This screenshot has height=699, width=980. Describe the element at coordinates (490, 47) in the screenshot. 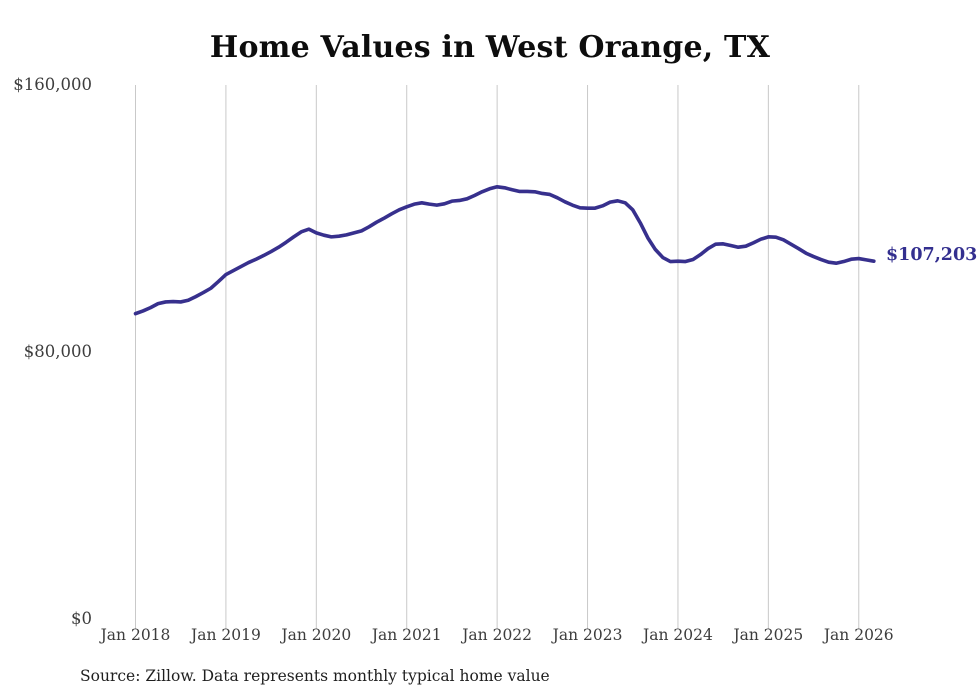

I see `chart-title: Home Values in West Orange, TX` at that location.